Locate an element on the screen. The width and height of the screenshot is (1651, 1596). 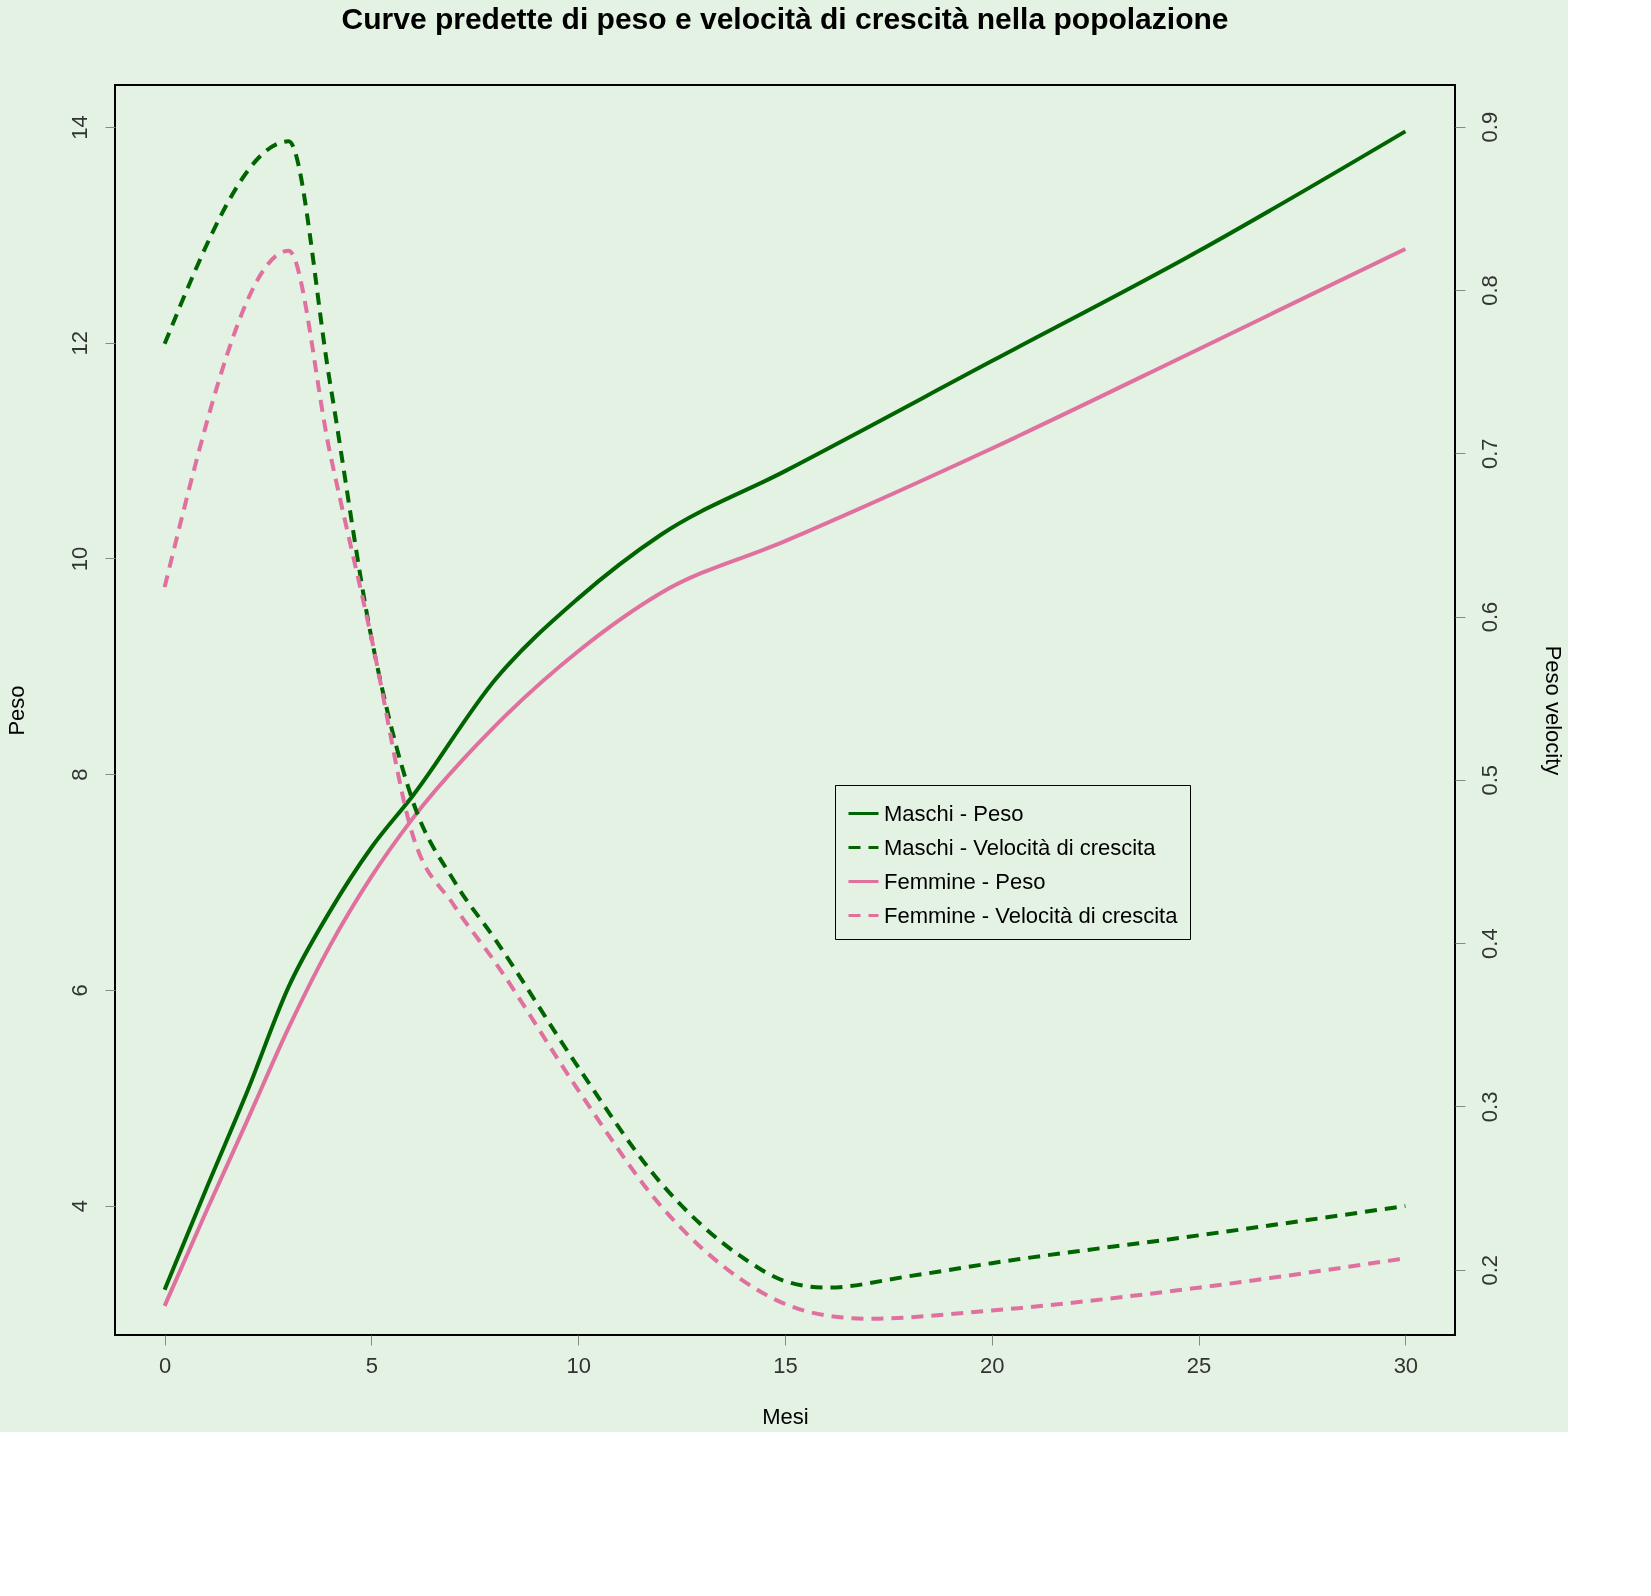
y2-tick-label: 0.6 is located at coordinates (1489, 617).